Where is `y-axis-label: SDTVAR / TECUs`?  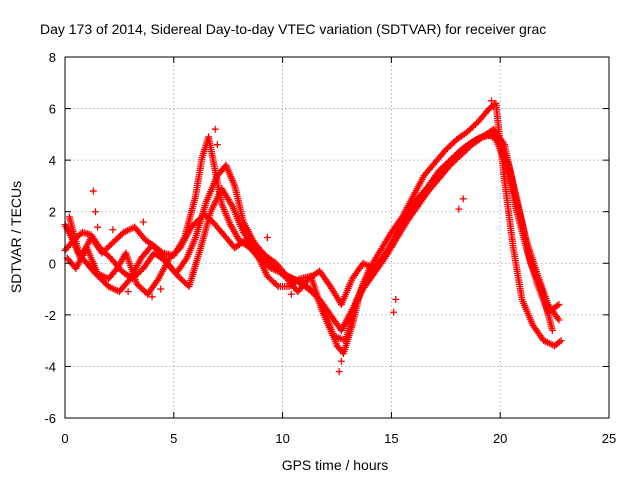
y-axis-label: SDTVAR / TECUs is located at coordinates (16, 237).